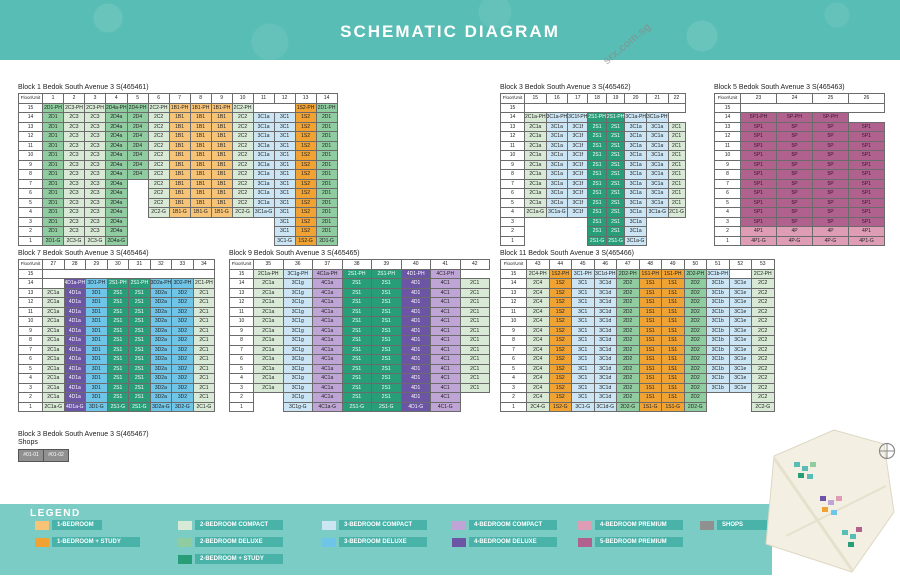 This screenshot has height=581, width=900. What do you see at coordinates (740, 387) in the screenshot?
I see `unit-cell: 3C1e` at bounding box center [740, 387].